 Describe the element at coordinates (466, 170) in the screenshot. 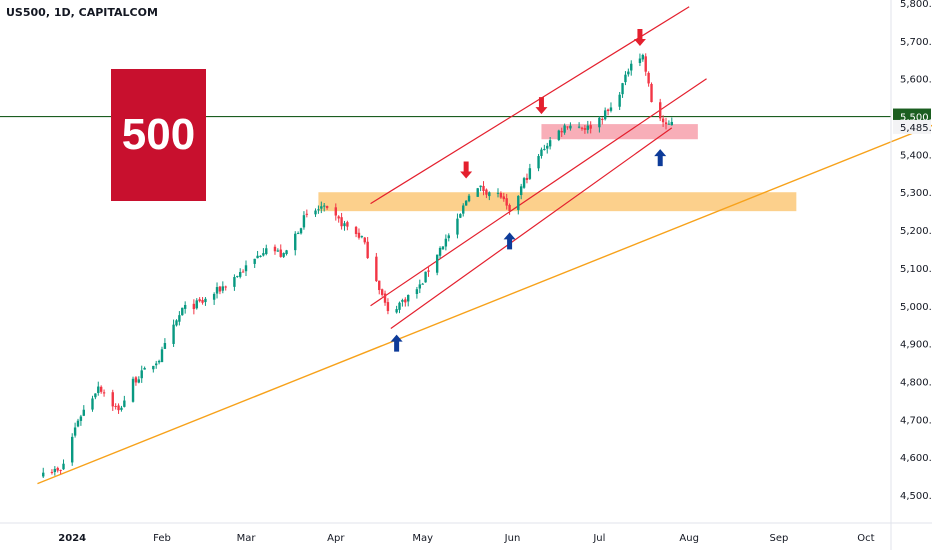

I see `down-arrow-may` at that location.